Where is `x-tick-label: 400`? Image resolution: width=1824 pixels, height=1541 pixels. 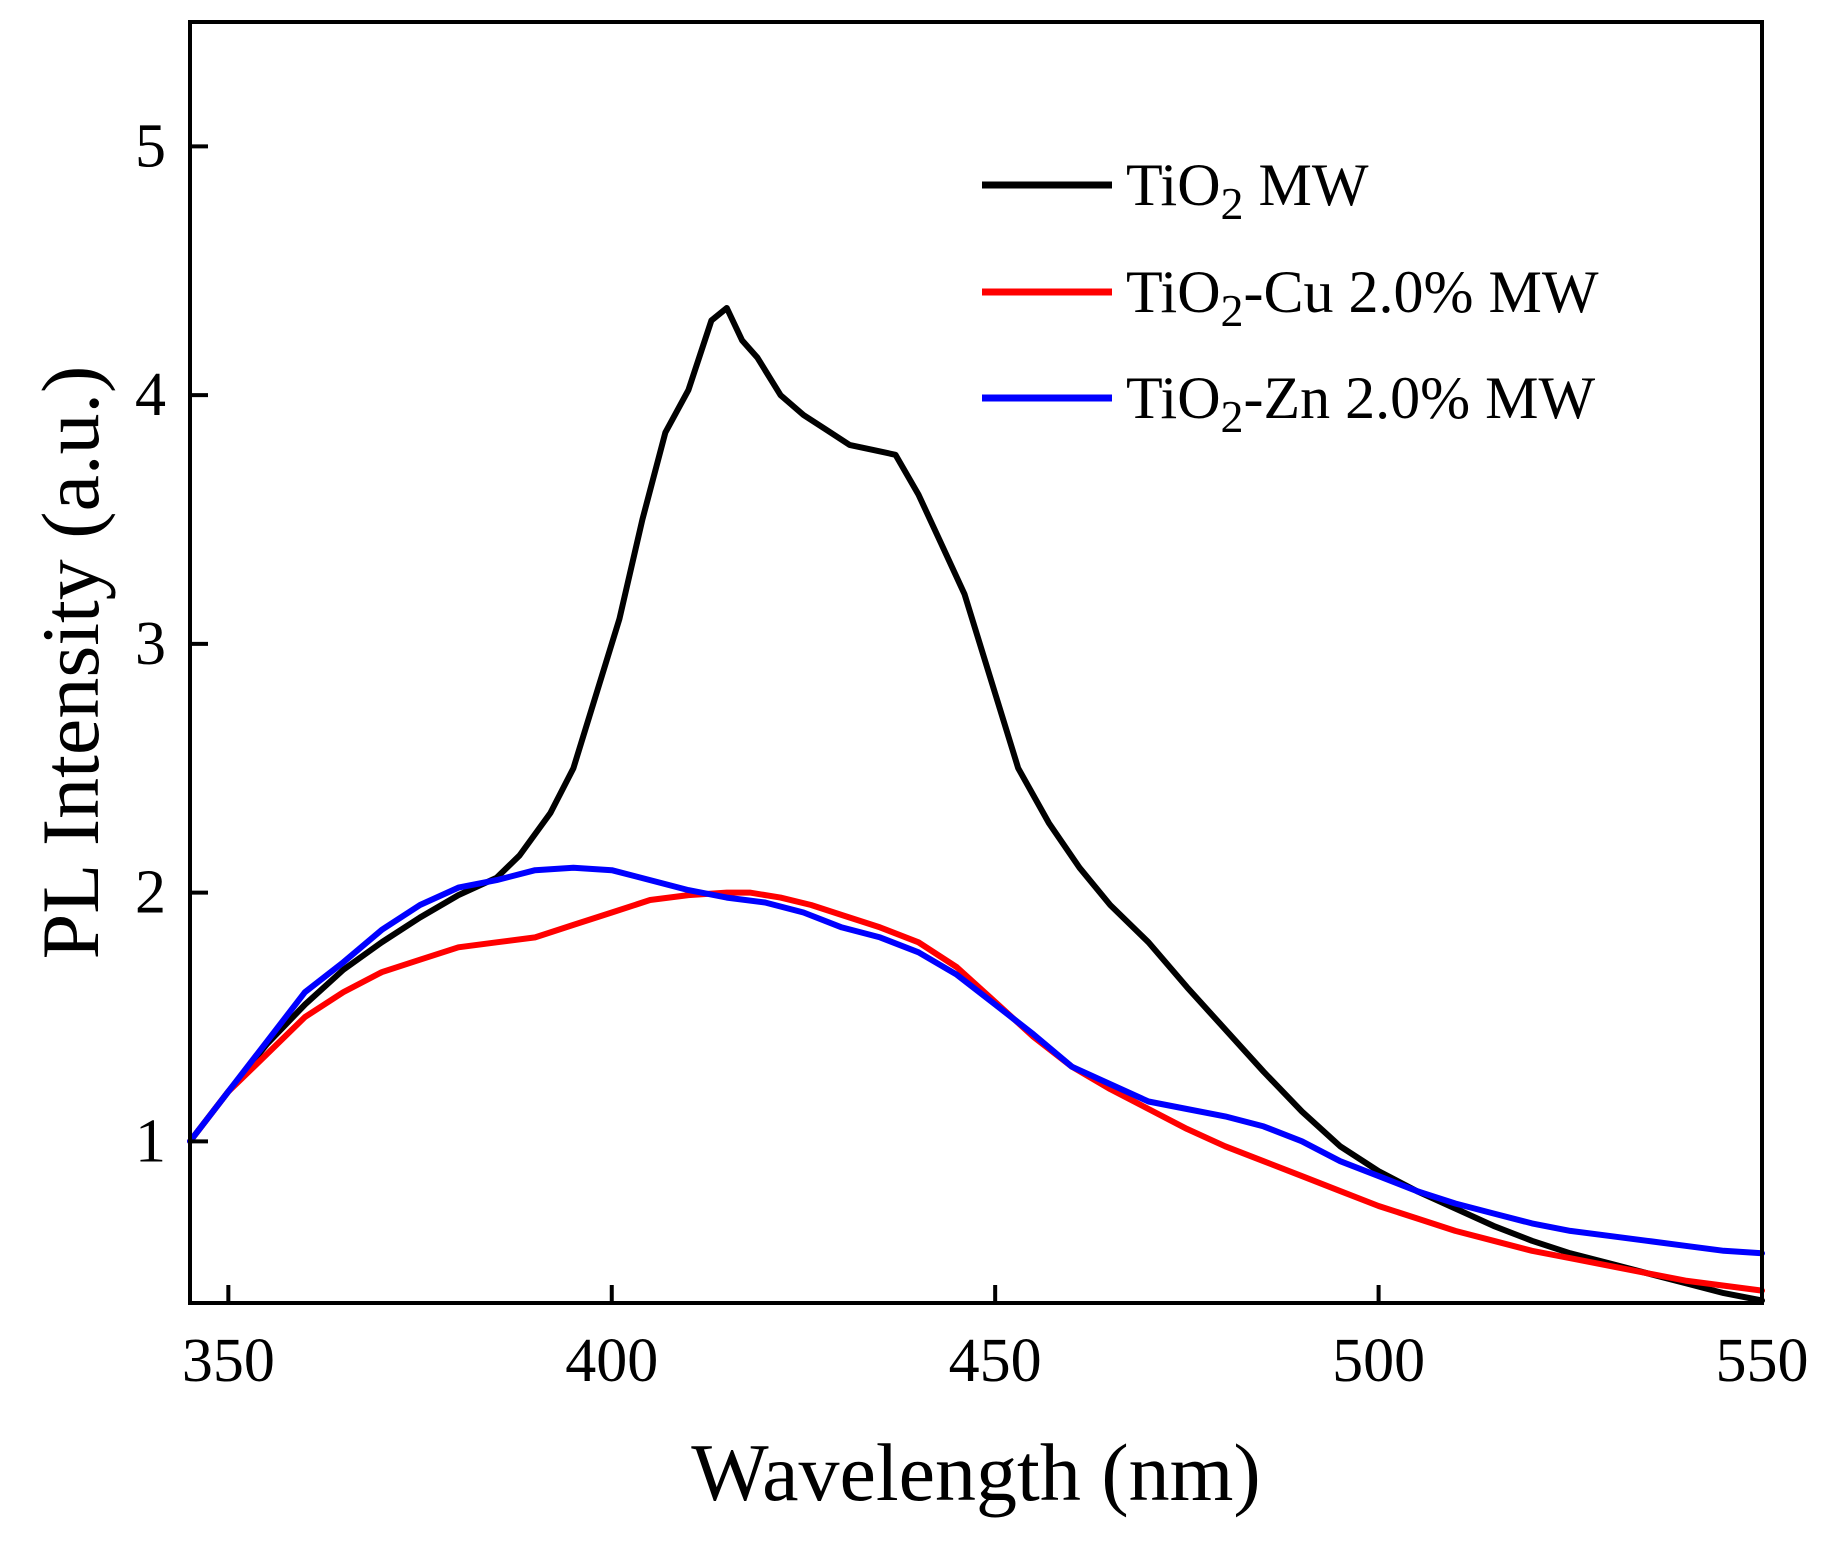 x-tick-label: 400 is located at coordinates (611, 1361).